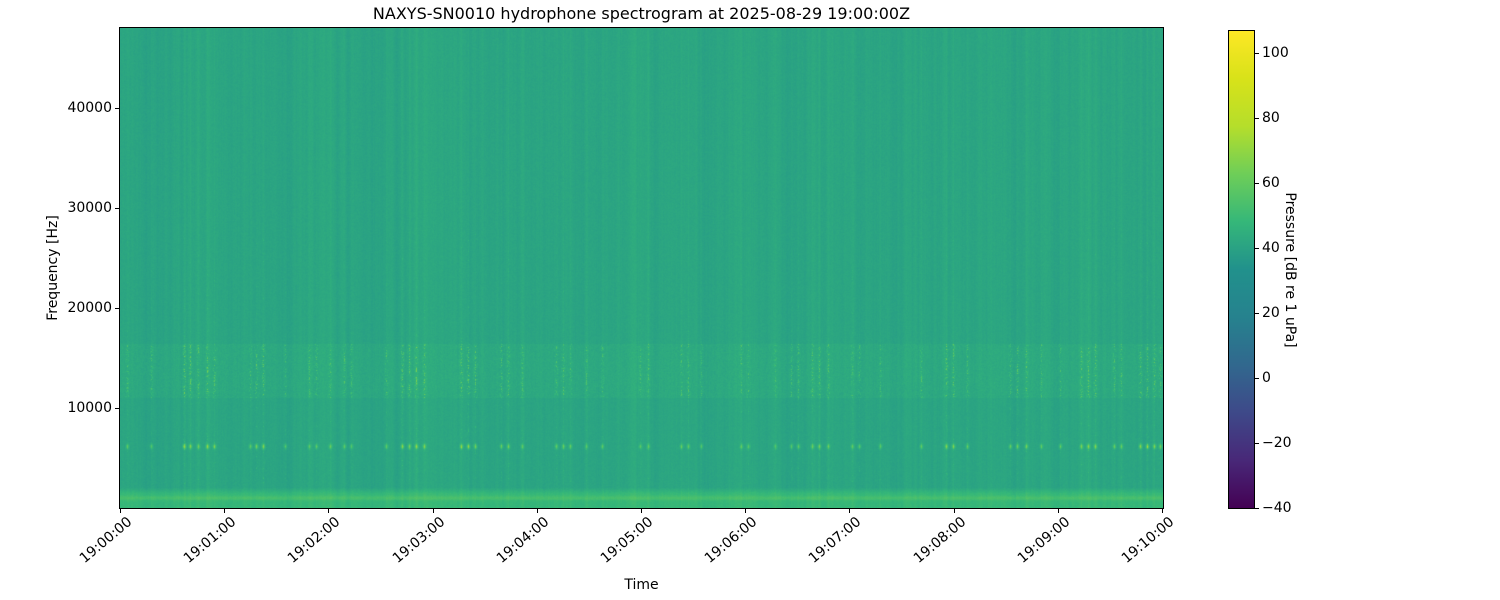 The width and height of the screenshot is (1500, 600). Describe the element at coordinates (89, 208) in the screenshot. I see `y-axis-tick-label: 30000` at that location.